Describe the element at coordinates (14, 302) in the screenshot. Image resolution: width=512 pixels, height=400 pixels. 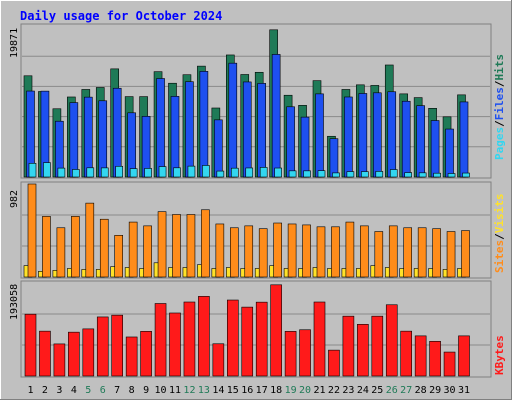
I see `ymax-label-kbytes: 193058` at that location.